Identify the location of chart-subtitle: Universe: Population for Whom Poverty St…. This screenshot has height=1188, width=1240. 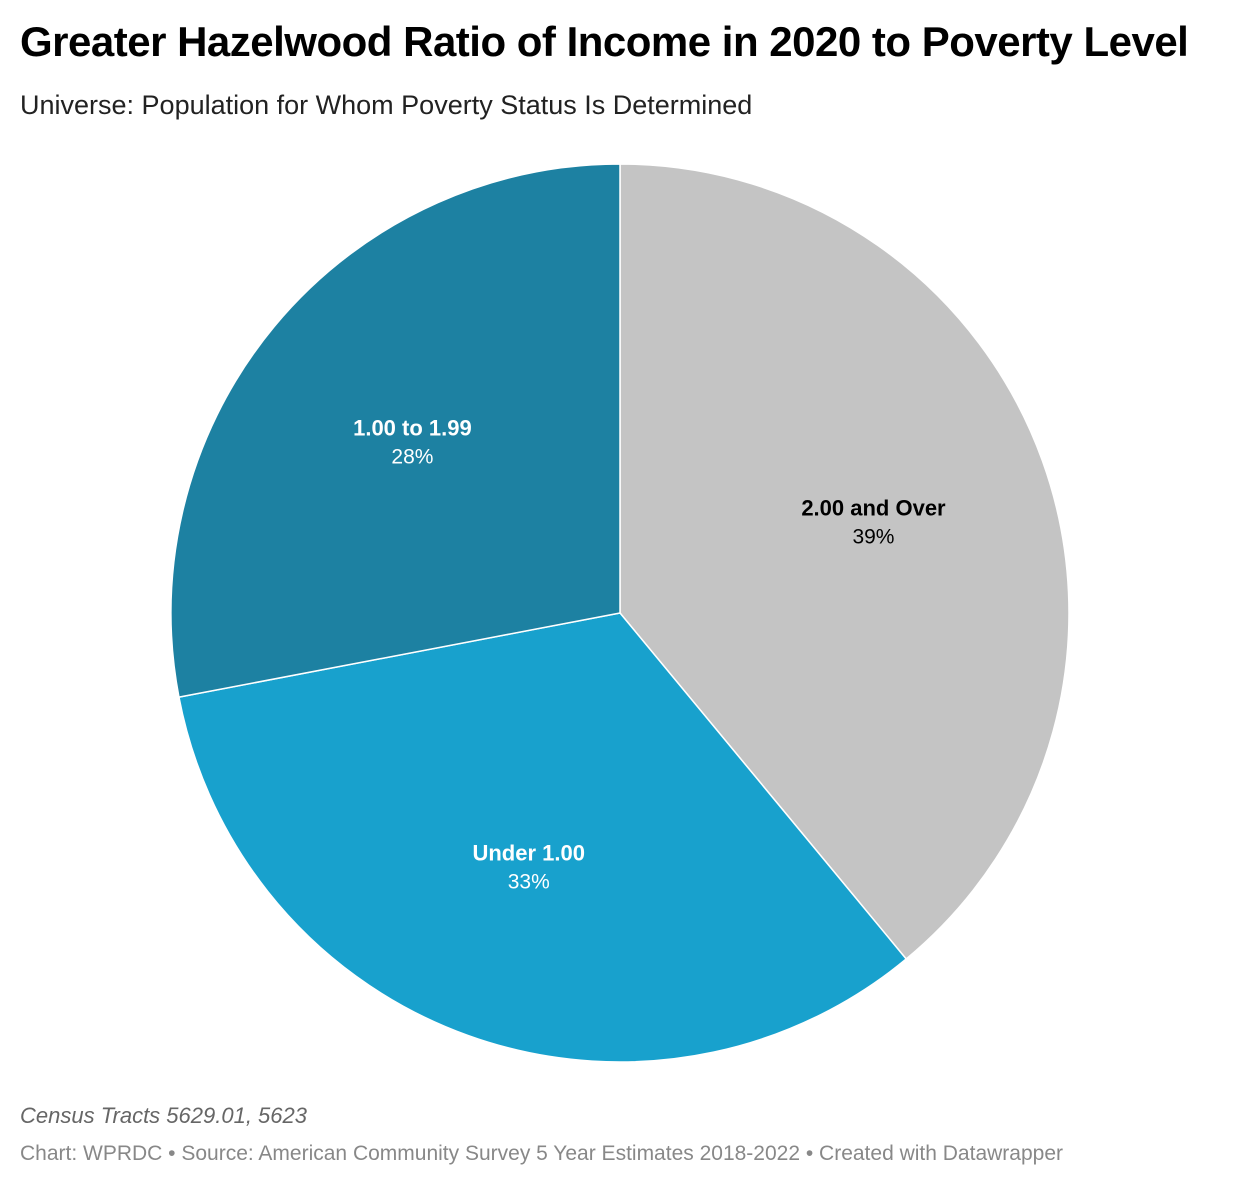
(386, 105).